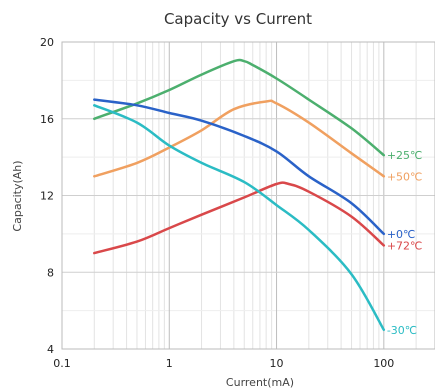  What do you see at coordinates (50, 272) in the screenshot?
I see `y-tick-label: 8` at bounding box center [50, 272].